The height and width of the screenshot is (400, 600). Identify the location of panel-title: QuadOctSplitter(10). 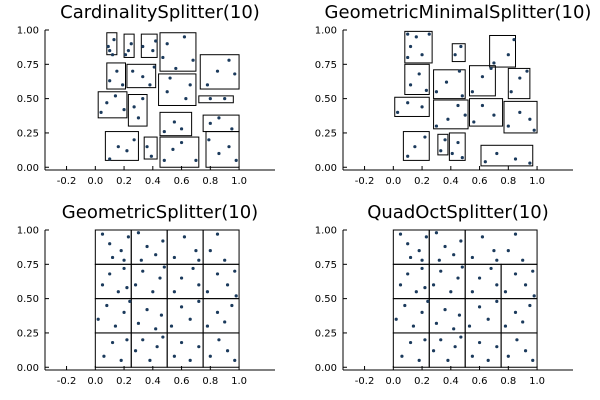
(458, 212).